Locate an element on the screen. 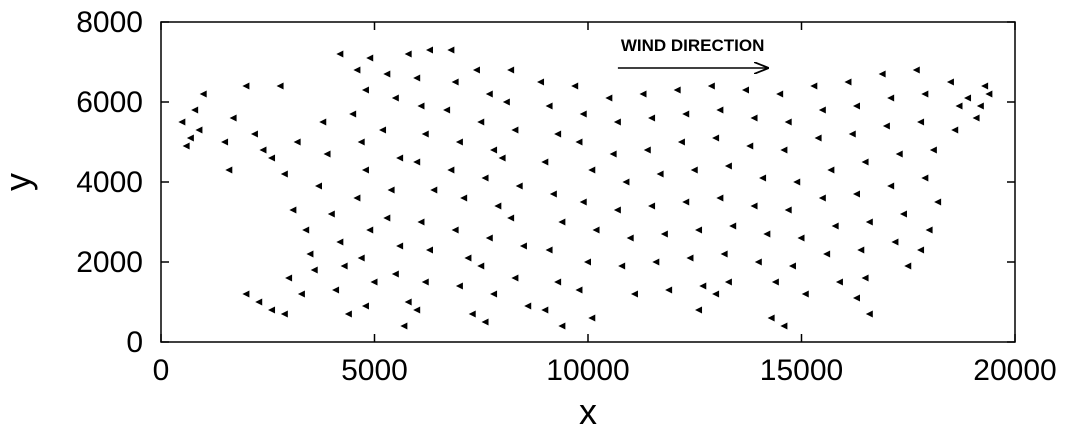 The height and width of the screenshot is (432, 1065). x-tick-label: 15000 is located at coordinates (801, 370).